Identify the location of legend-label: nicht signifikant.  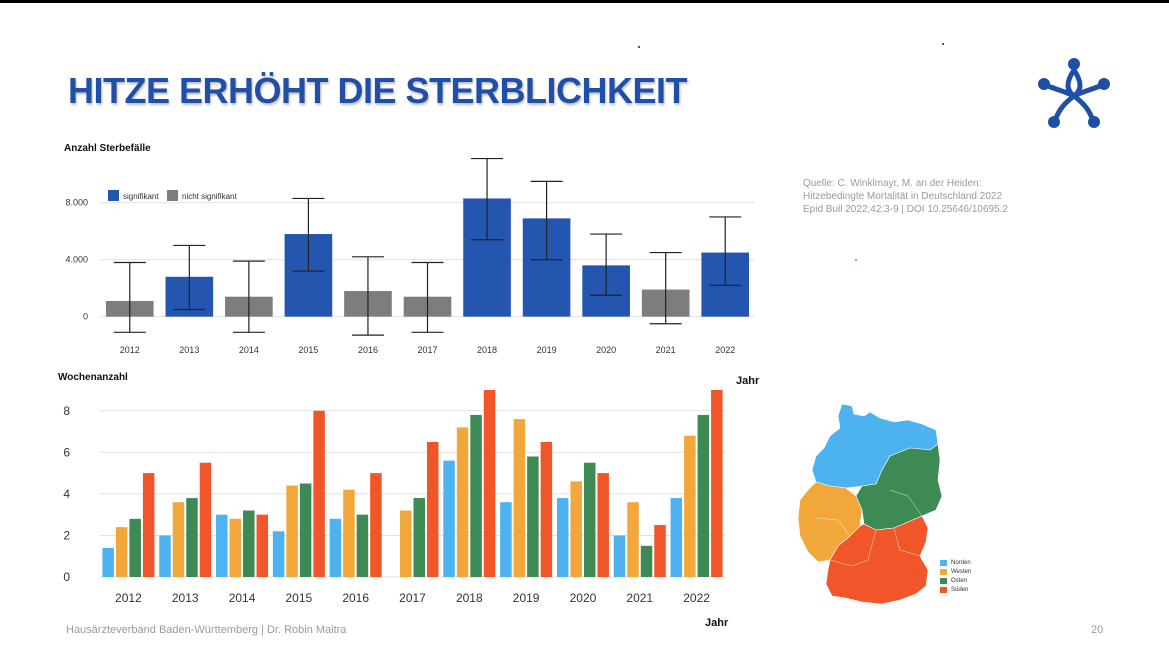
(209, 196).